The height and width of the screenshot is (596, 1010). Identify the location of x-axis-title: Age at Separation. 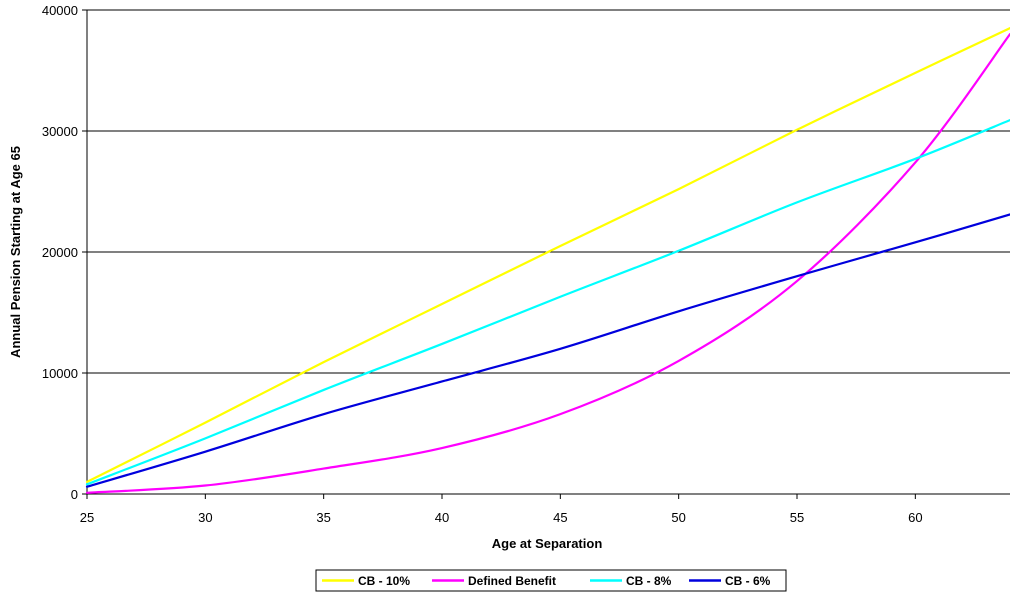
(547, 543).